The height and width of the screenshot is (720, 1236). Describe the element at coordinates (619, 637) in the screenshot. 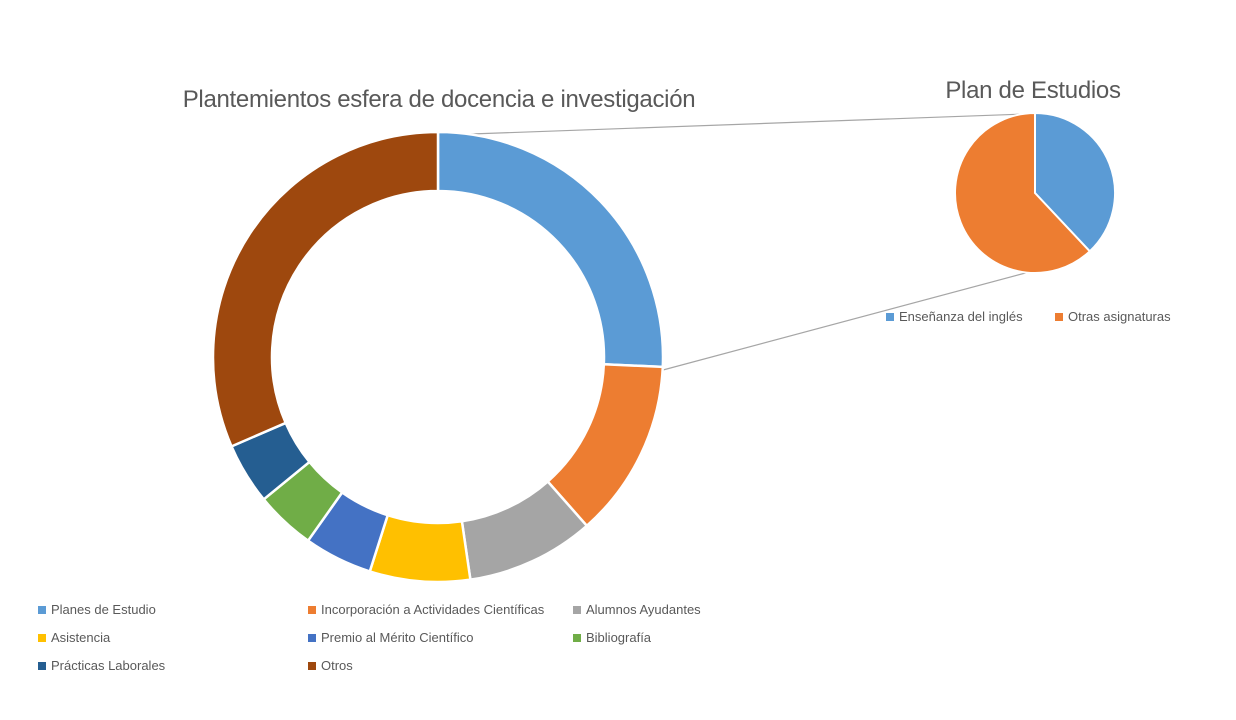

I see `legend-label: Bibliografía` at that location.